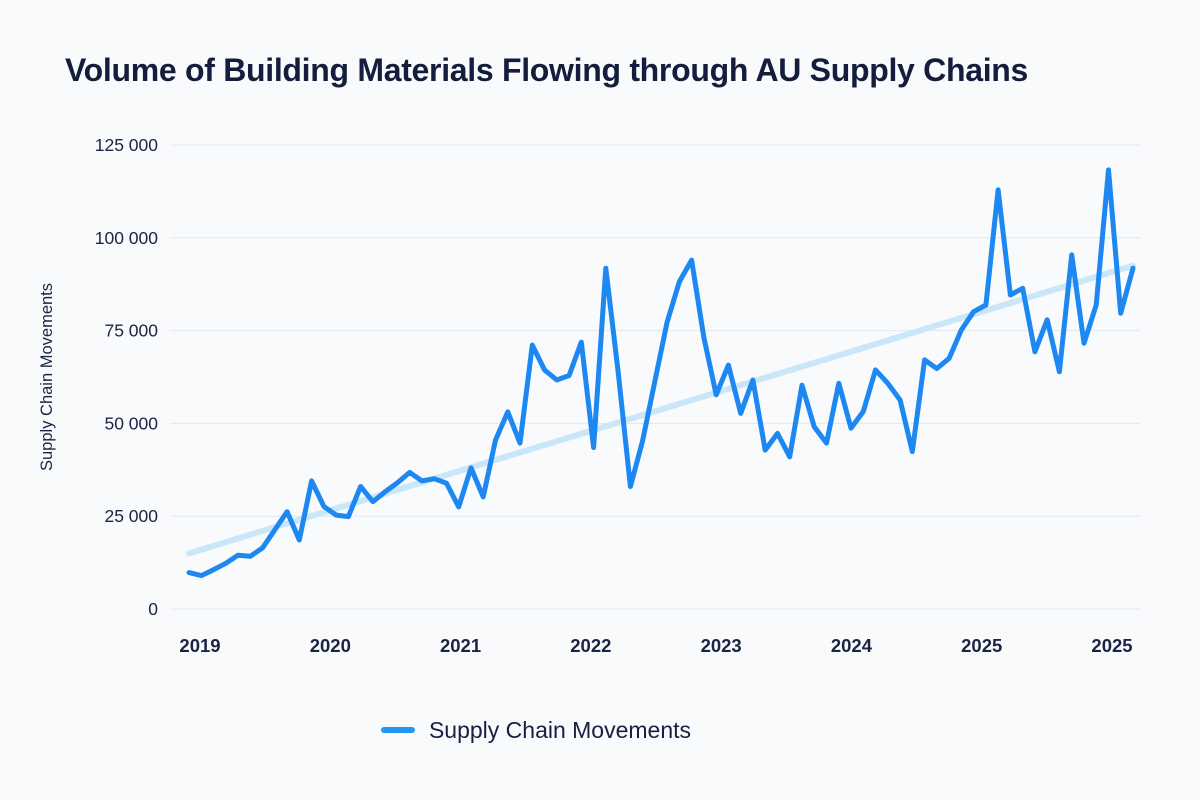 The image size is (1200, 800). Describe the element at coordinates (721, 645) in the screenshot. I see `x-tick-label: 2023` at that location.